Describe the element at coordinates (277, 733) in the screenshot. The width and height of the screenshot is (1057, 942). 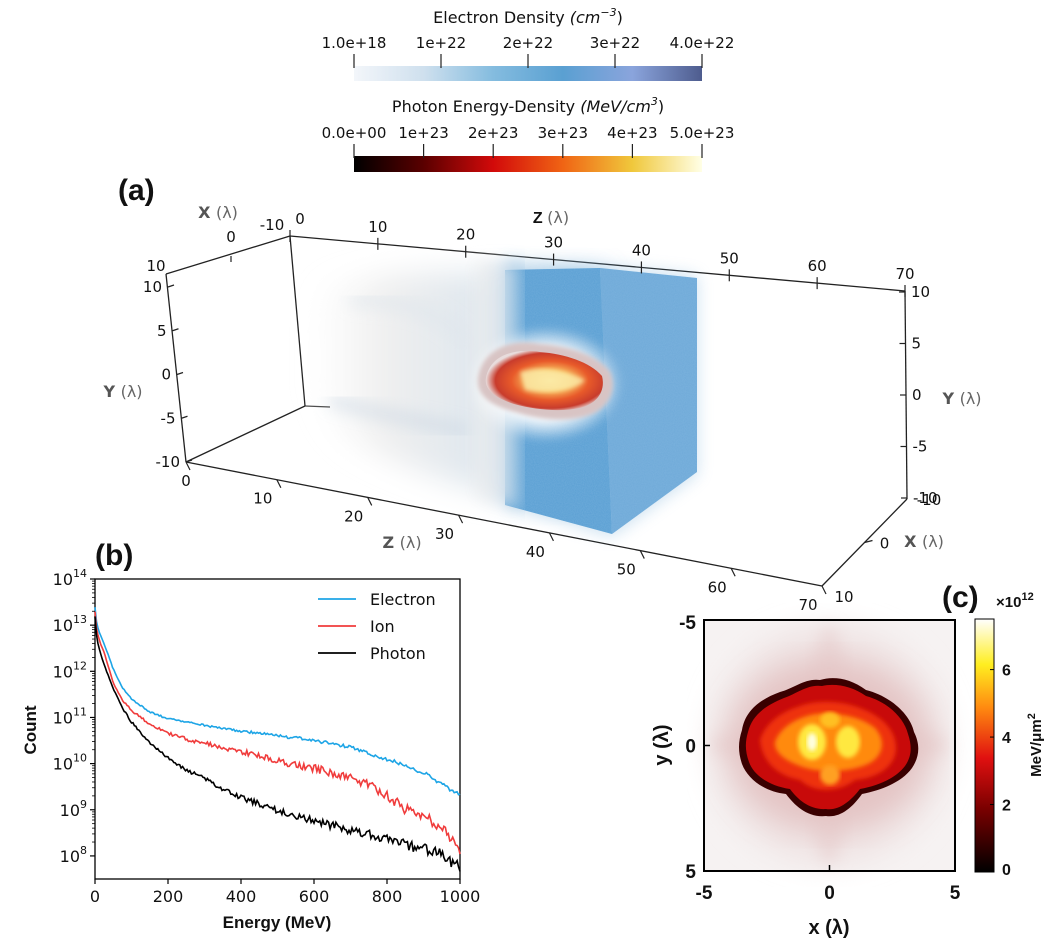
I see `series-line-ion` at that location.